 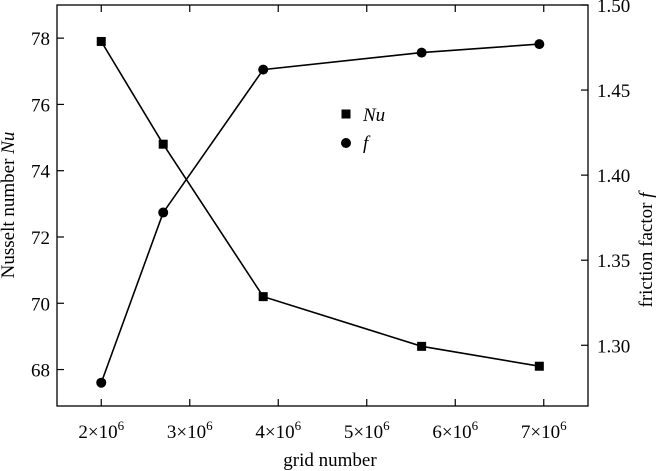 I want to click on x-tick-label-base: 2×10, so click(x=97, y=432).